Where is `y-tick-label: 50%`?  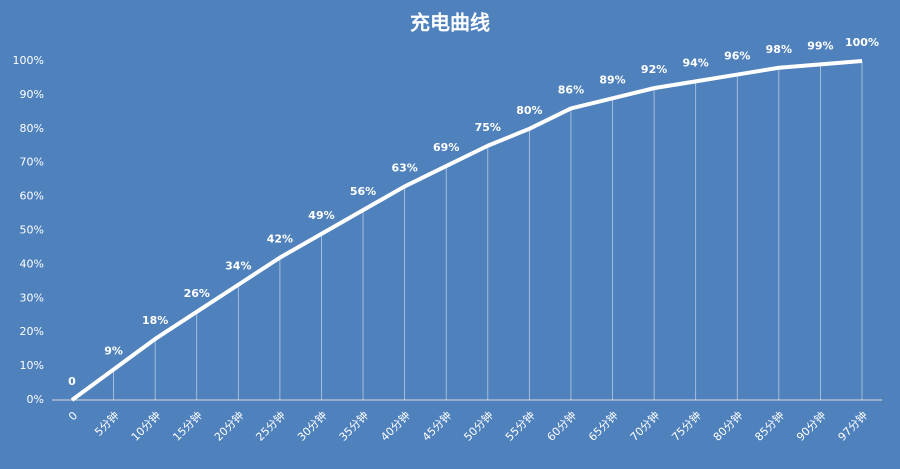
y-tick-label: 50% is located at coordinates (32, 230).